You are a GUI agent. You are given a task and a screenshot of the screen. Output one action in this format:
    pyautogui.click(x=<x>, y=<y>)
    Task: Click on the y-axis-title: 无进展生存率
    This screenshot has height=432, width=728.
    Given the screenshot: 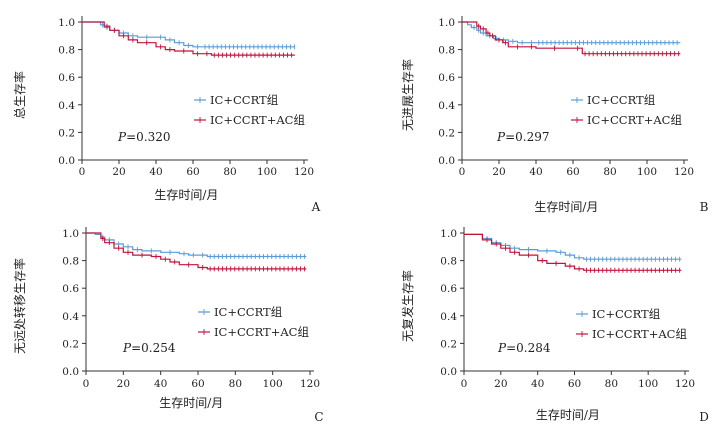 What is the action you would take?
    pyautogui.click(x=407, y=95)
    